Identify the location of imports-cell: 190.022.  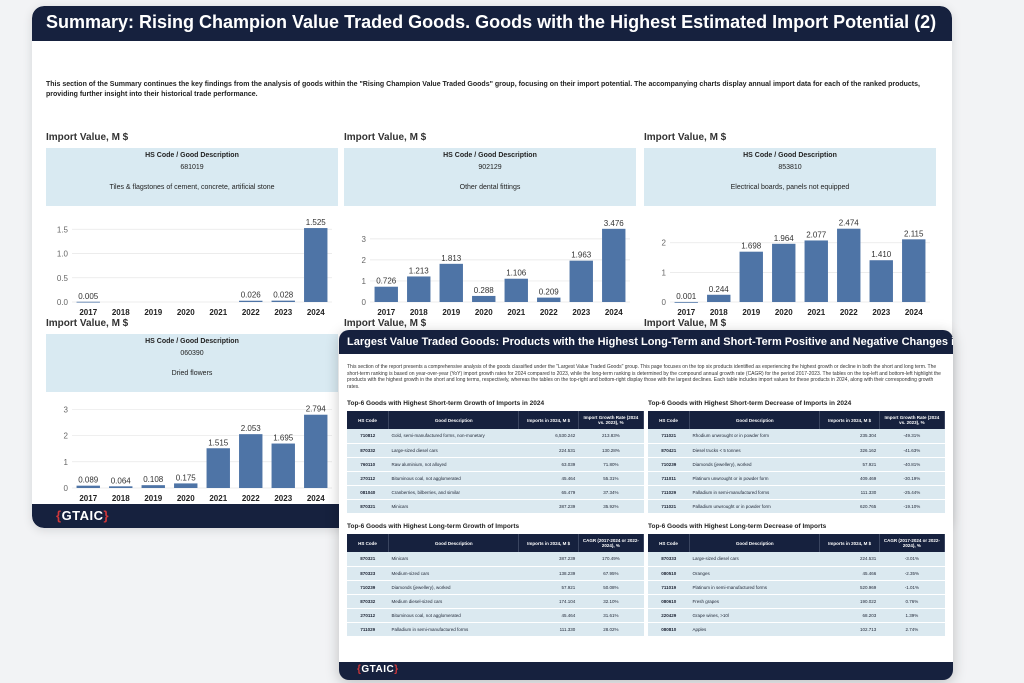
(849, 601).